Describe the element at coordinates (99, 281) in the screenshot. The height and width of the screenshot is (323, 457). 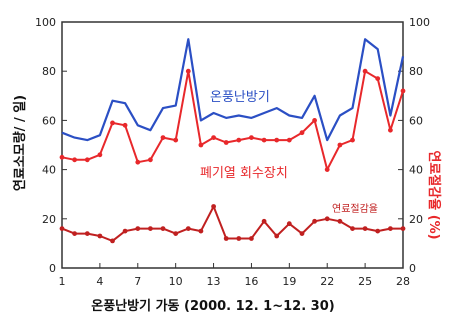
I see `x-tick-label: 4` at that location.